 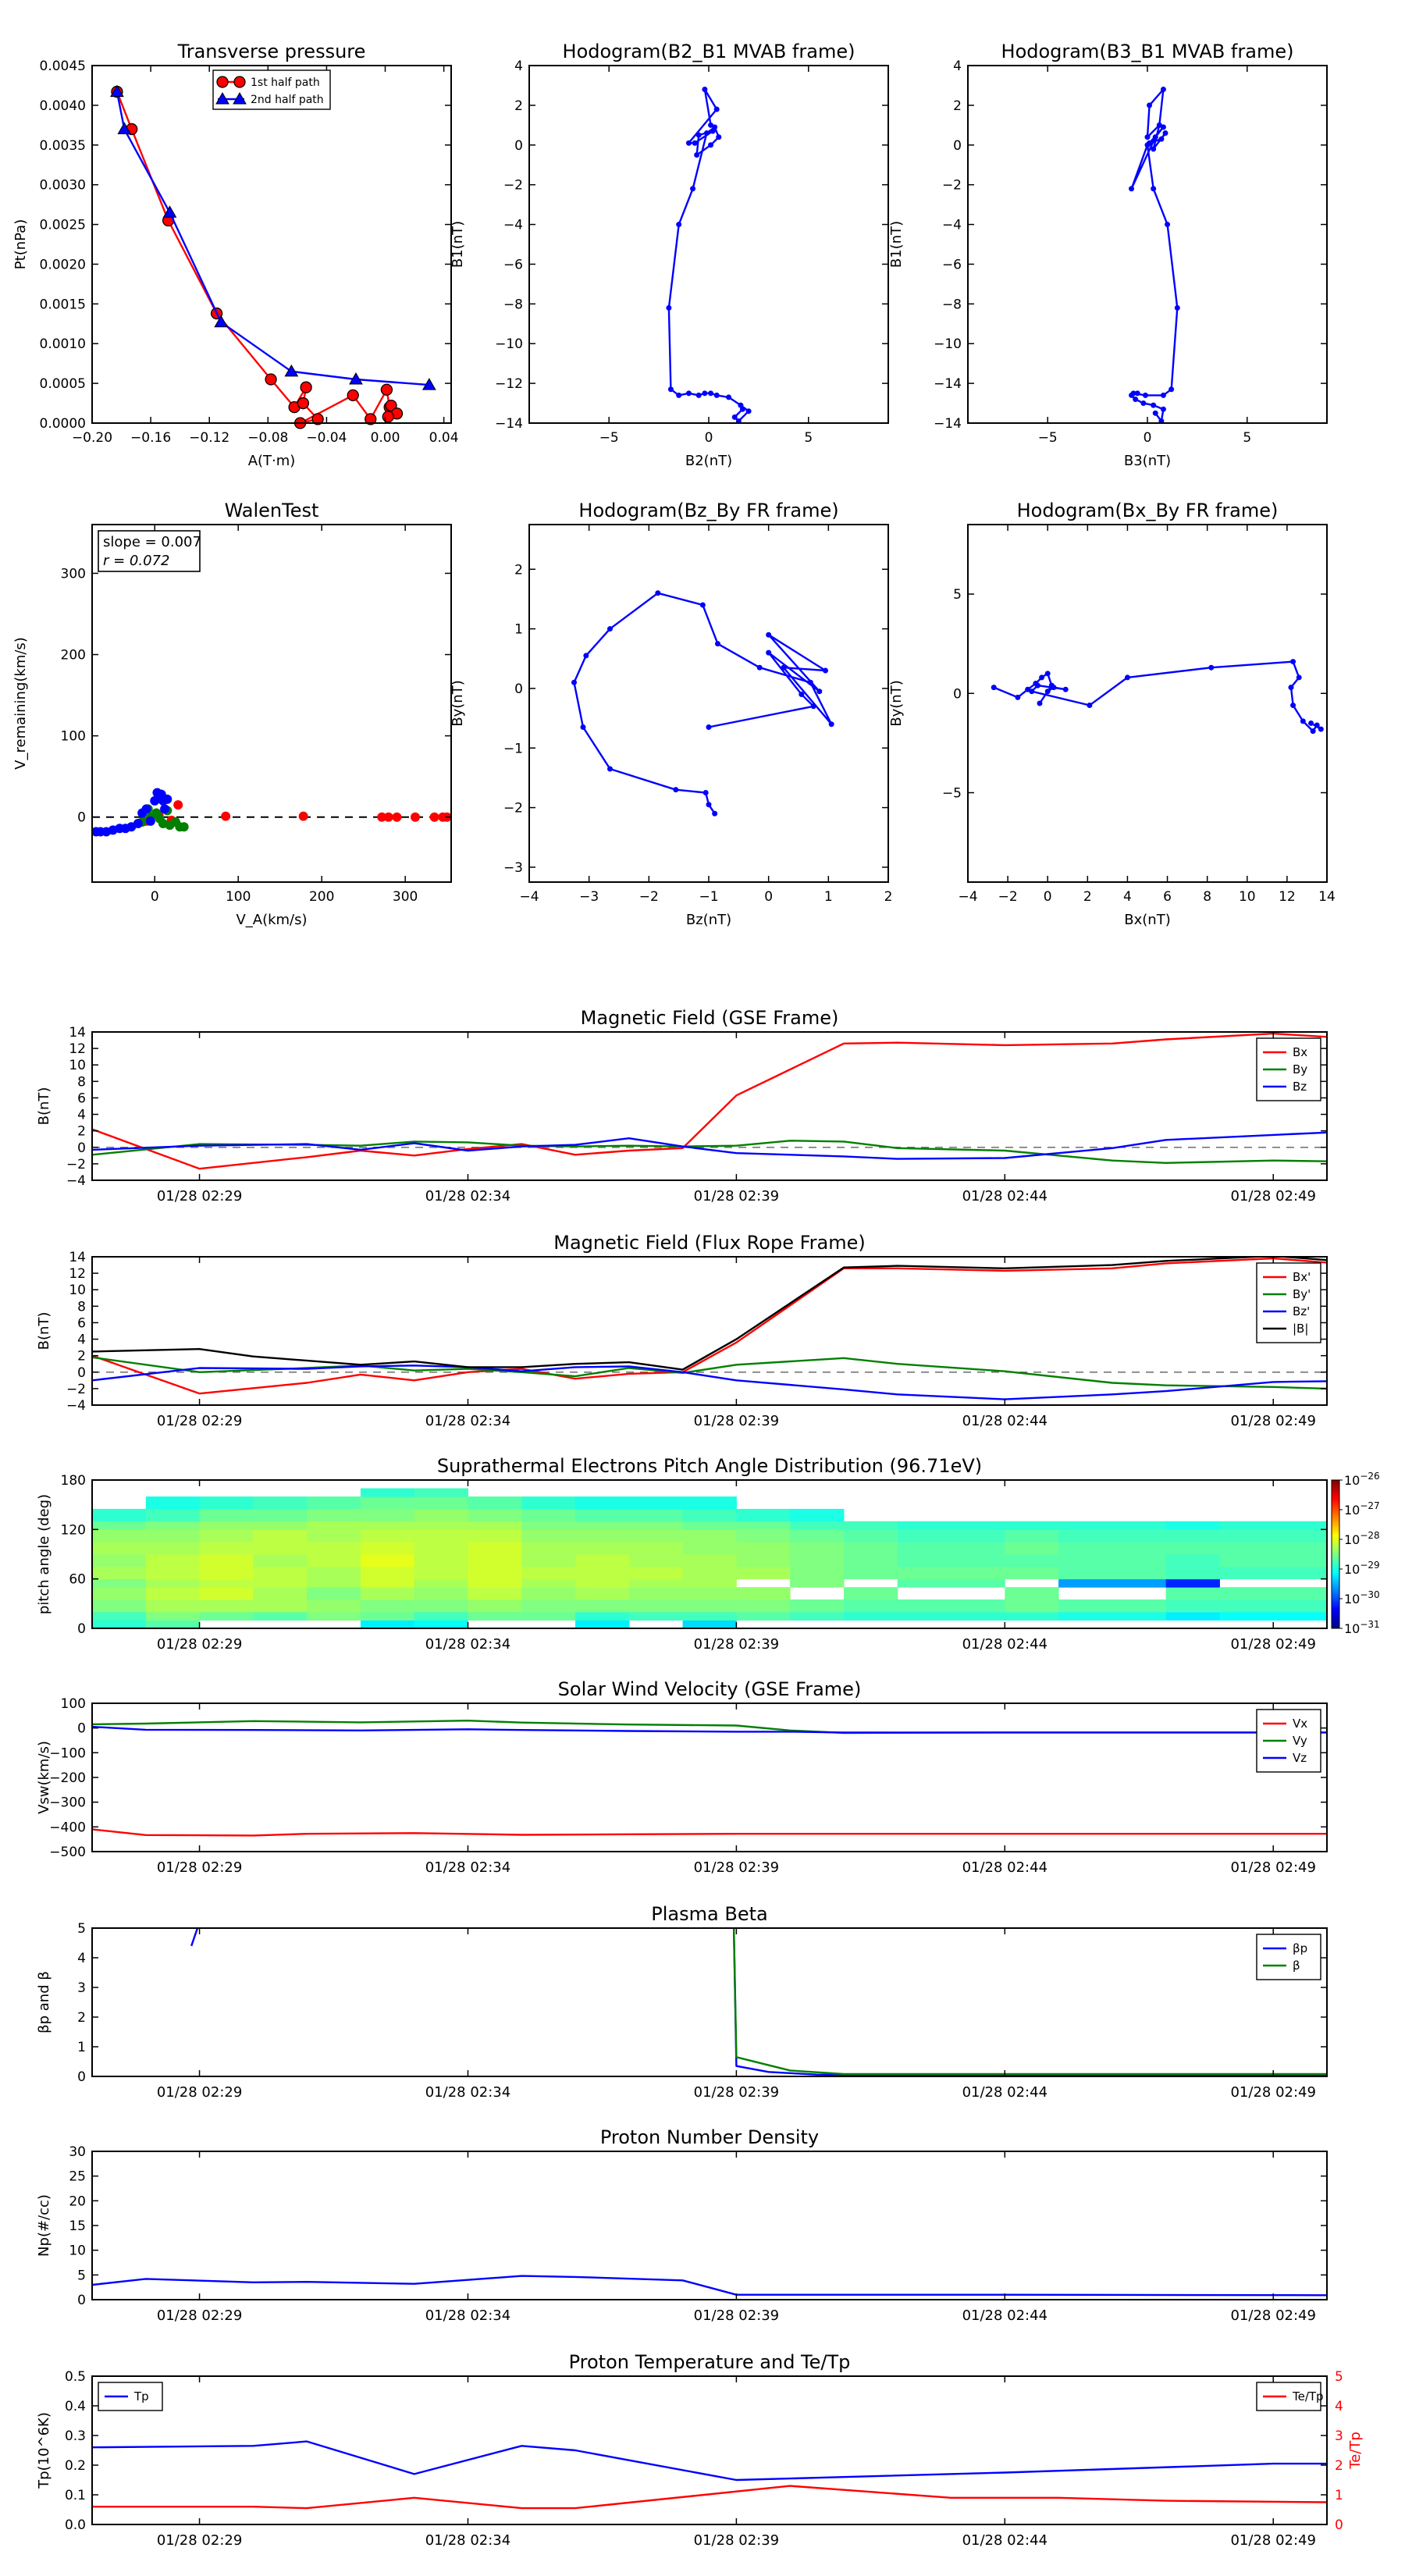 What do you see at coordinates (1148, 438) in the screenshot?
I see `x-tick-label: 0` at bounding box center [1148, 438].